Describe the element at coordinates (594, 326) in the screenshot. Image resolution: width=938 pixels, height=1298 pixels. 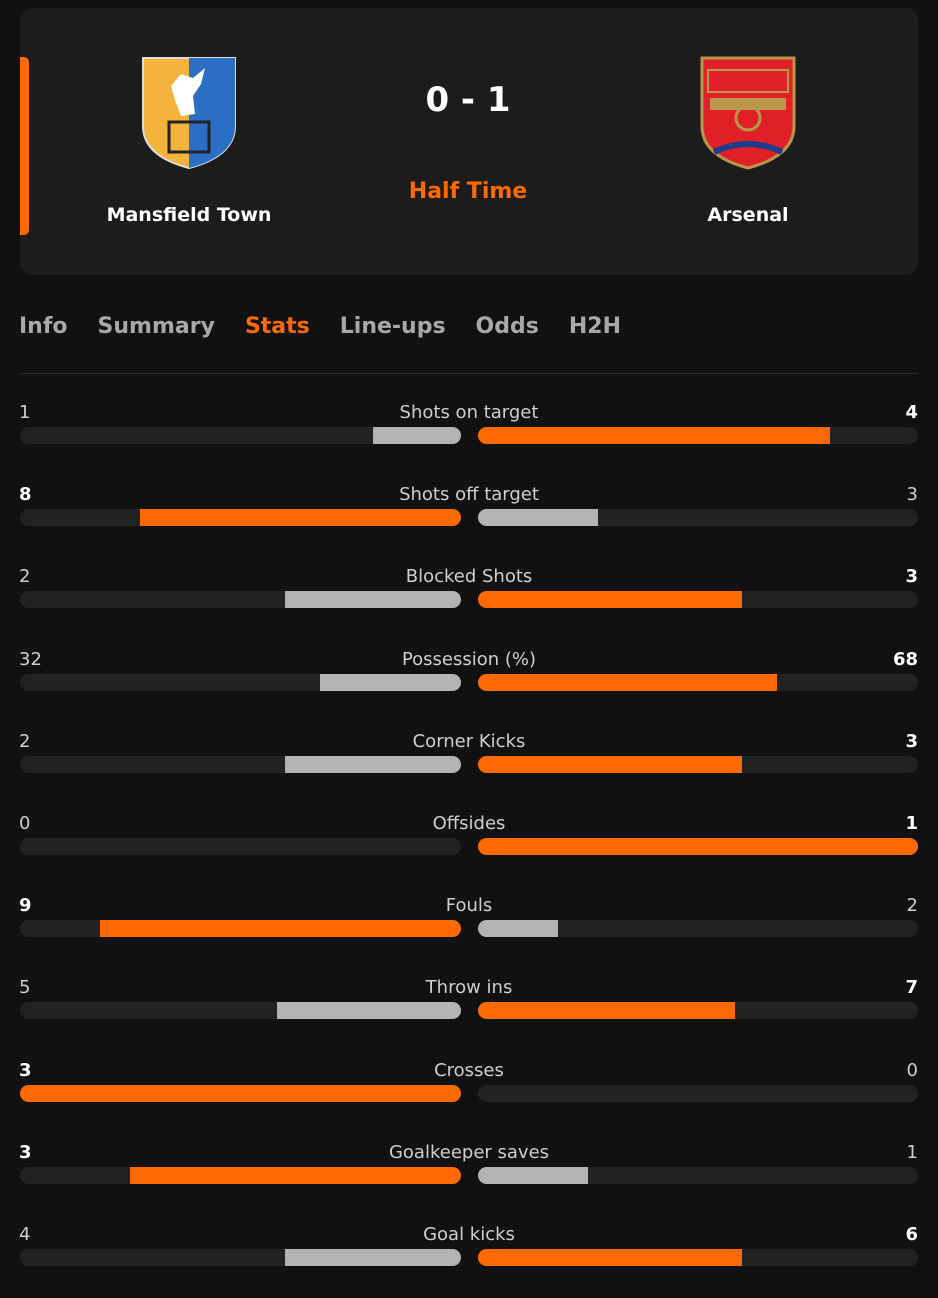
I see `tab: H2H` at that location.